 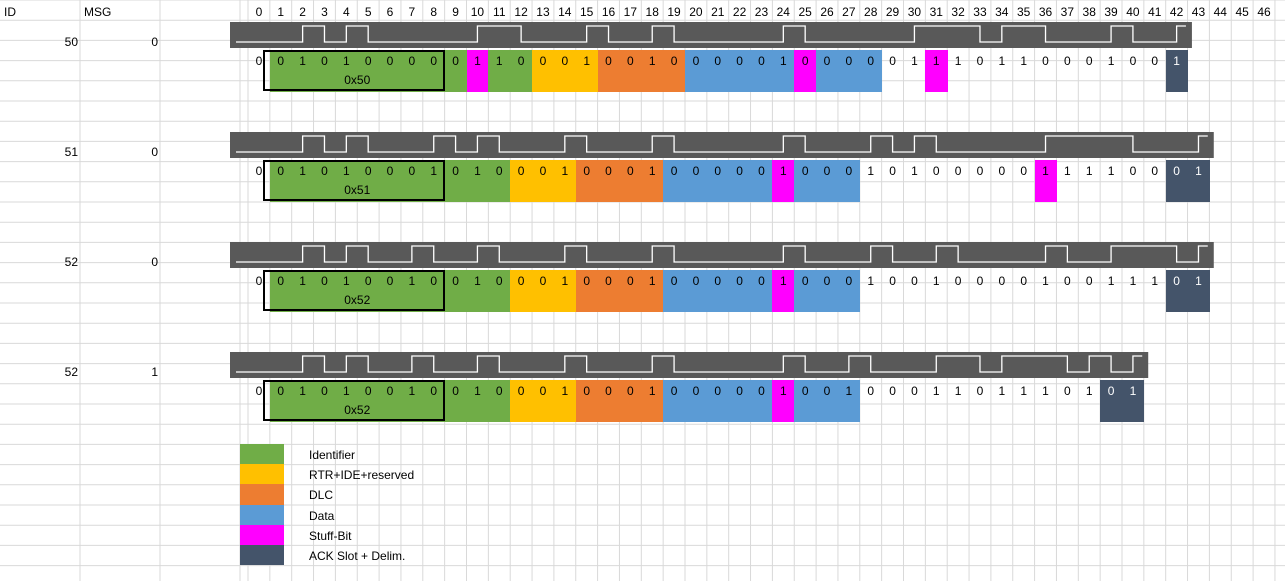 What do you see at coordinates (696, 12) in the screenshot?
I see `bit-index: 20` at bounding box center [696, 12].